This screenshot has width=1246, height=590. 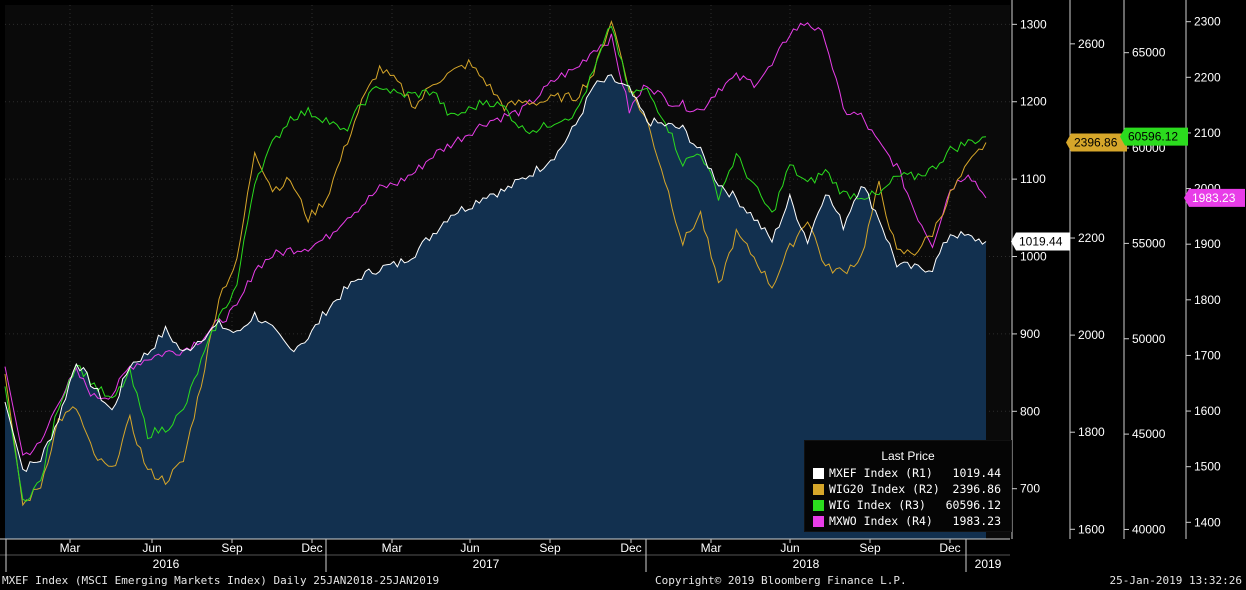 I want to click on legend-row-wig20: WIG20 Index (R2) 2396.86, so click(x=908, y=490).